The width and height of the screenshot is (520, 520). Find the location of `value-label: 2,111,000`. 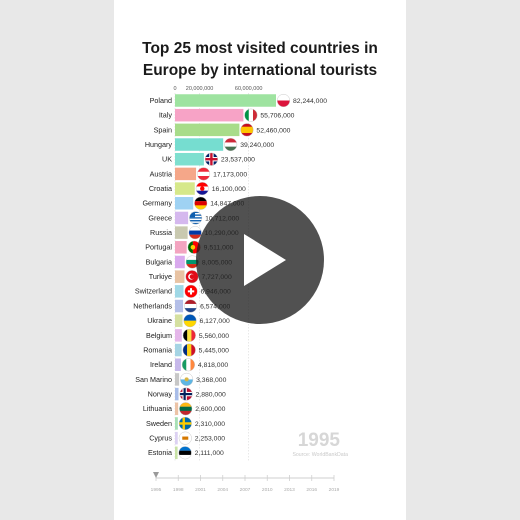

value-label: 2,111,000 is located at coordinates (209, 453).